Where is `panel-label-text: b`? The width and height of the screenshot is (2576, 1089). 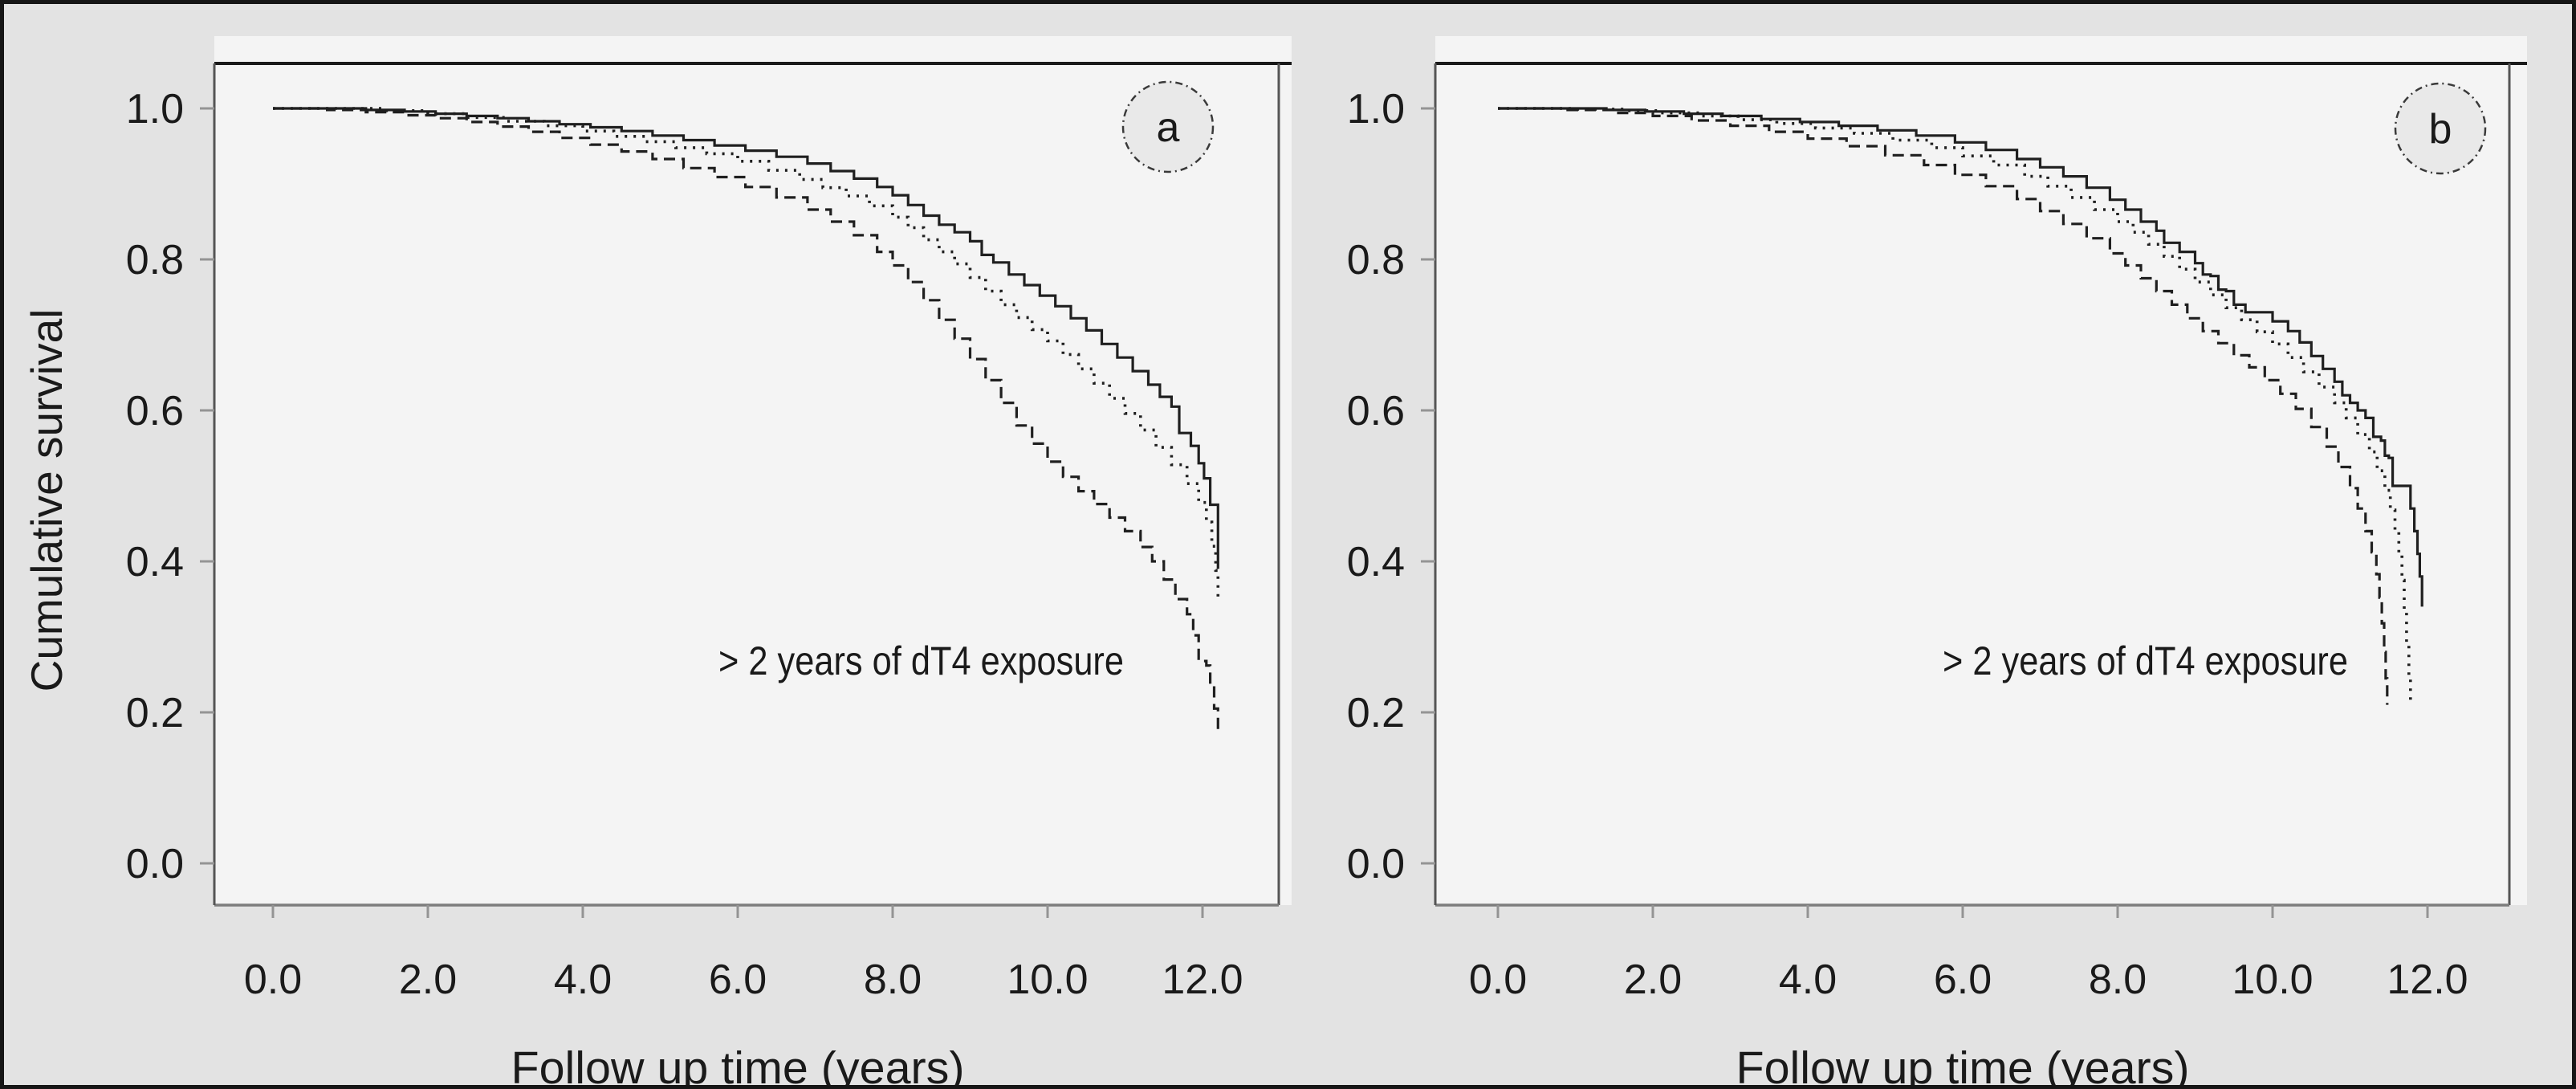 panel-label-text: b is located at coordinates (2440, 129).